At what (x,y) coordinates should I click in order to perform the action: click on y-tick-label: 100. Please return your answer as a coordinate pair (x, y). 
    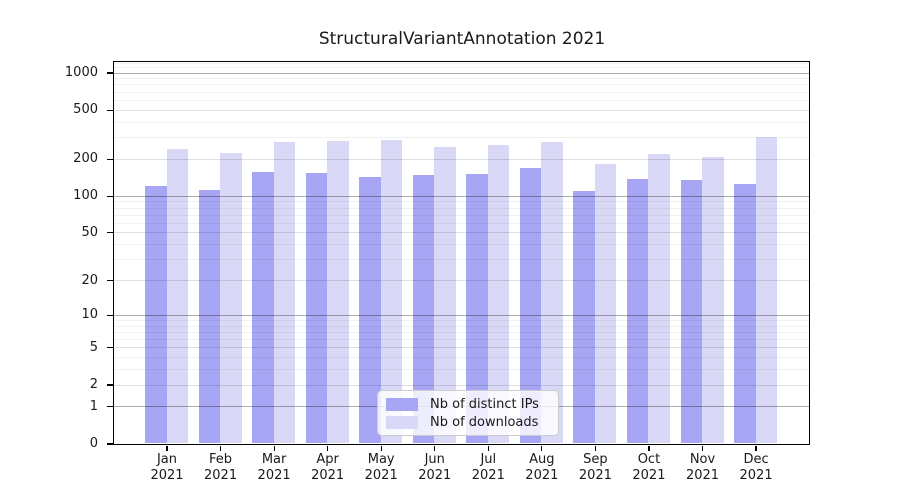
    Looking at the image, I should click on (85, 196).